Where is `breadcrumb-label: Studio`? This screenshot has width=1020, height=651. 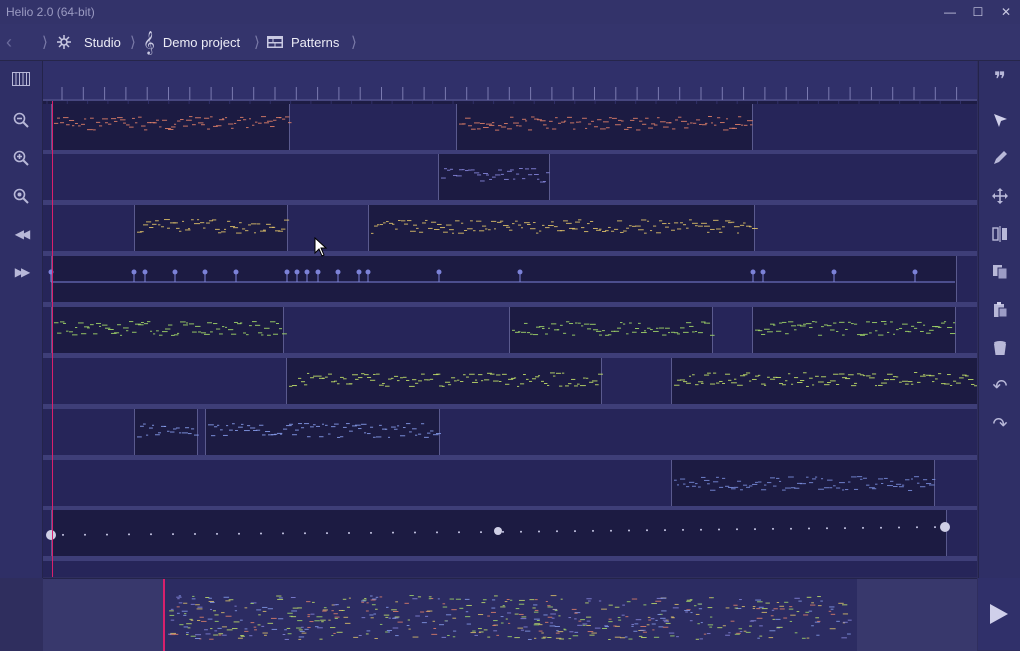 breadcrumb-label: Studio is located at coordinates (102, 42).